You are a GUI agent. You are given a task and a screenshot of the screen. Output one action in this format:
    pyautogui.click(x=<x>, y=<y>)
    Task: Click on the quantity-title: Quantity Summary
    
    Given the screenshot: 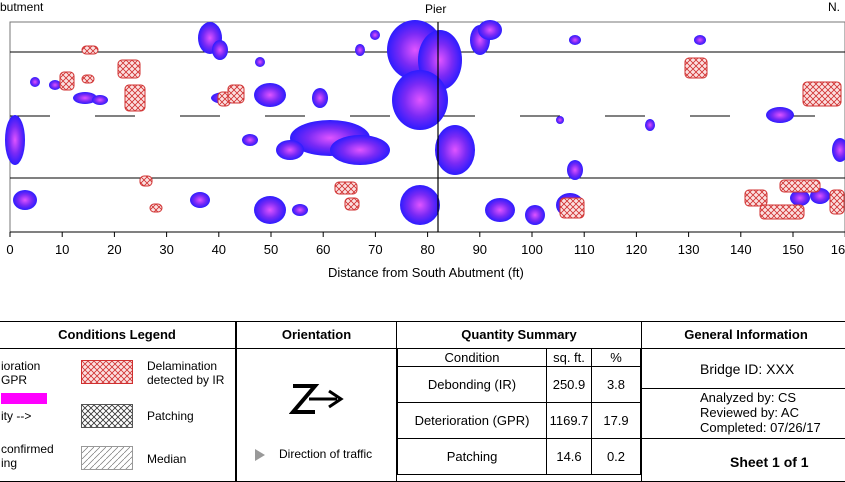 What is the action you would take?
    pyautogui.click(x=519, y=335)
    